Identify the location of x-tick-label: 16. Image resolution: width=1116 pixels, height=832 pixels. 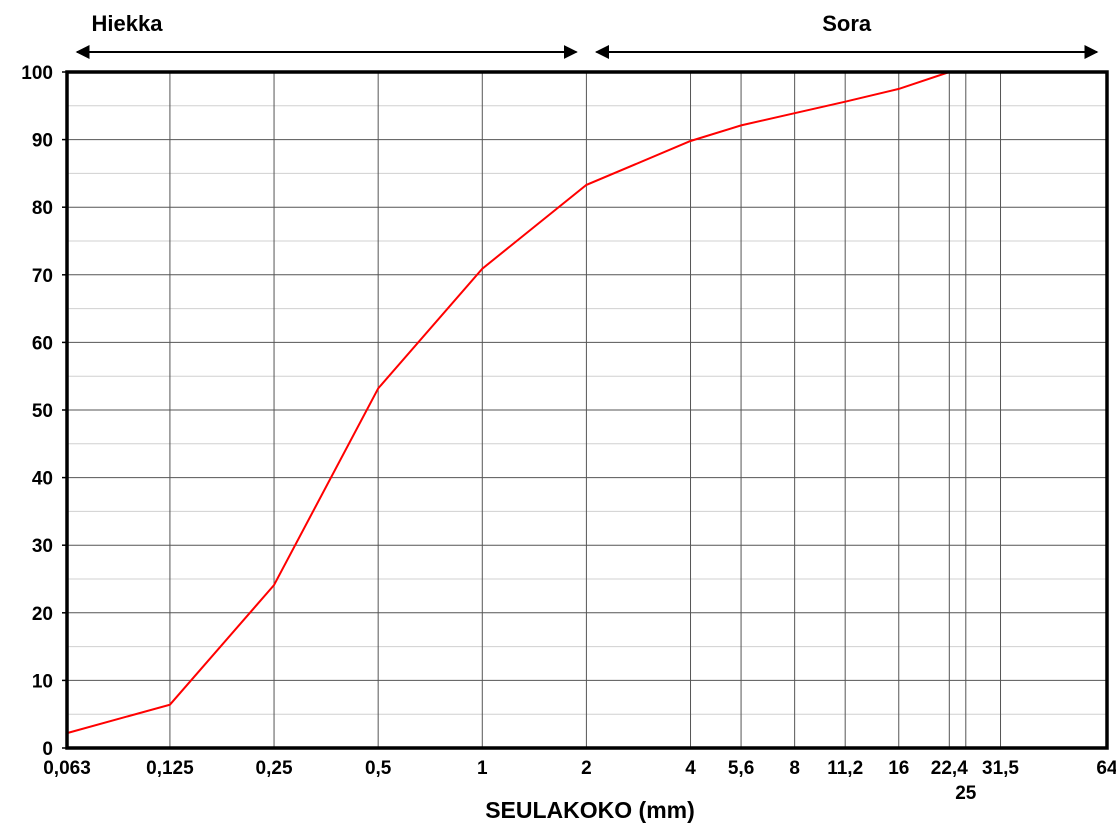
(898, 768).